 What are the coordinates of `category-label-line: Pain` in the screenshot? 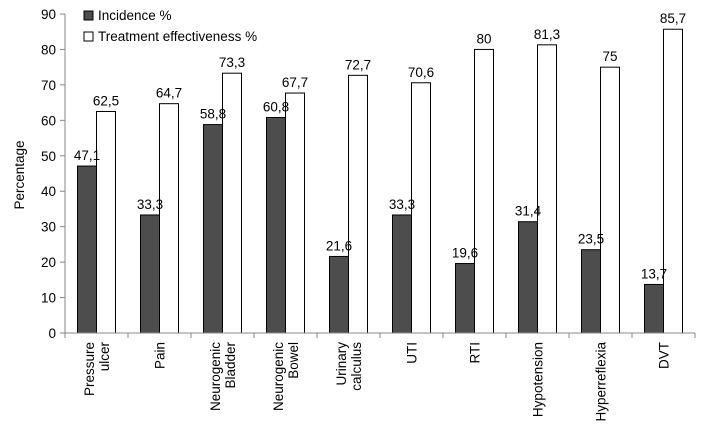 It's located at (160, 355).